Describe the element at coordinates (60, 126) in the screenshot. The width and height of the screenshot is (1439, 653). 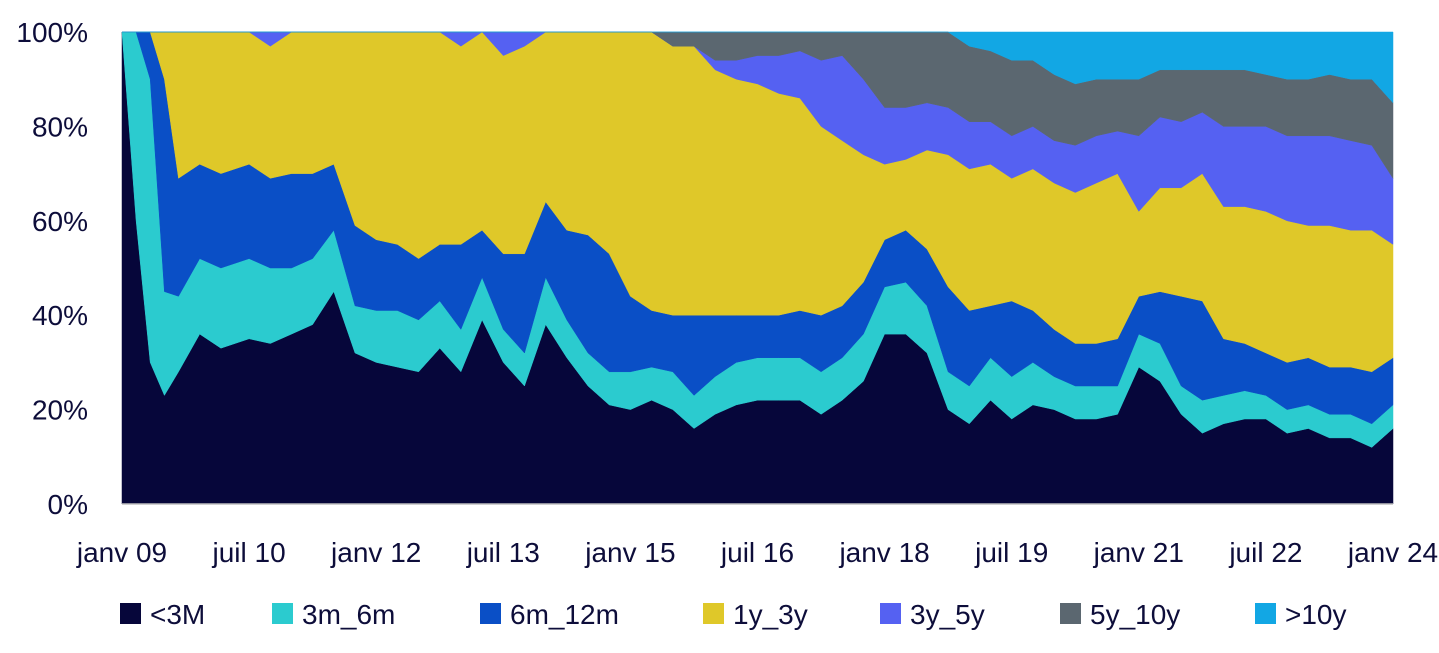
I see `y-tick-label: 80%` at that location.